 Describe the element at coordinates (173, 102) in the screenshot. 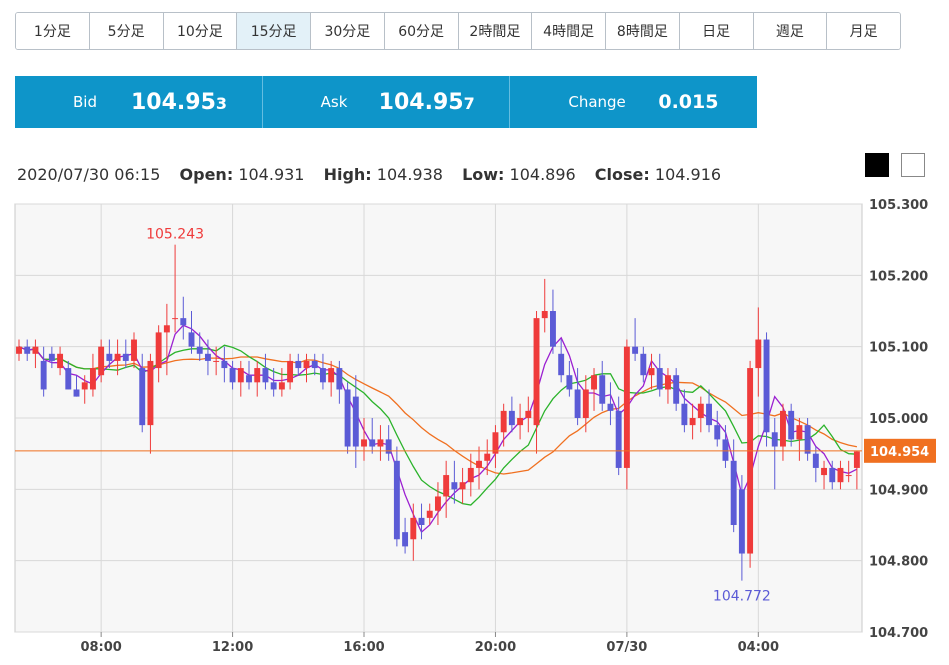

I see `bid-main: 104.95` at that location.